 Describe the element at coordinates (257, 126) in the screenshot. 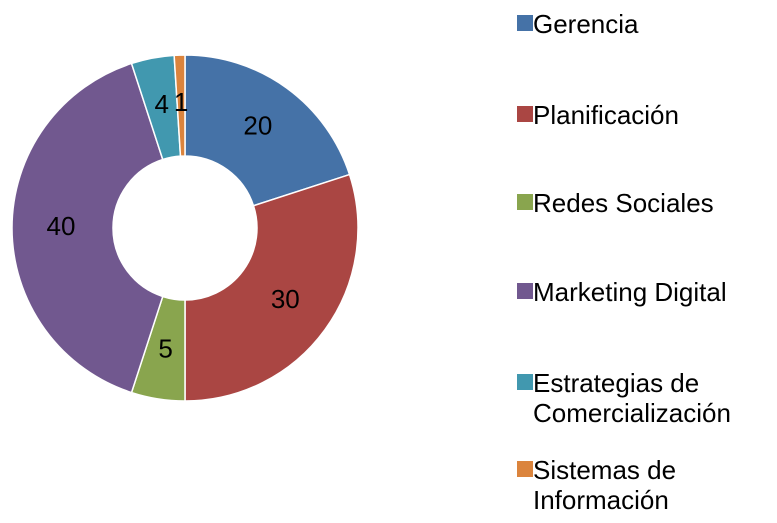

I see `data-label: 20` at that location.